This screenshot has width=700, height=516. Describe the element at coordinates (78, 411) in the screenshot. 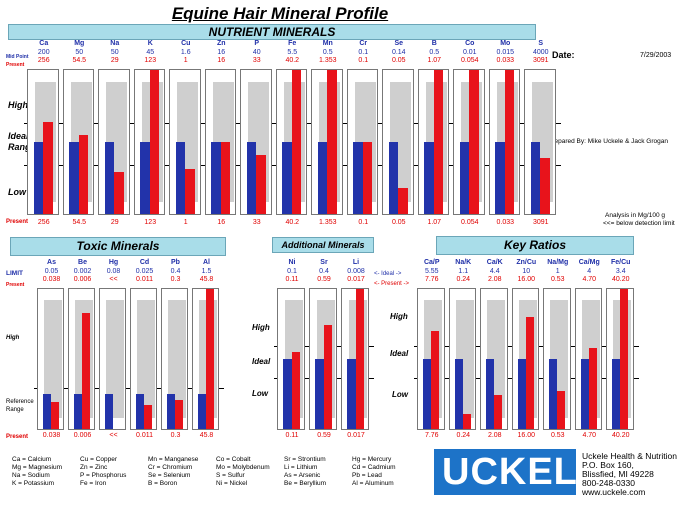

I see `ideal-bar-be` at that location.